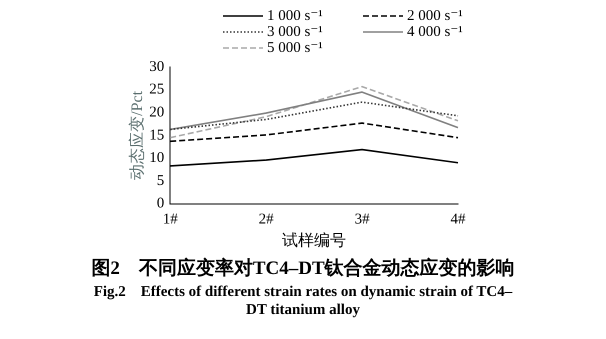  I want to click on x-tick-label: 3#, so click(362, 220).